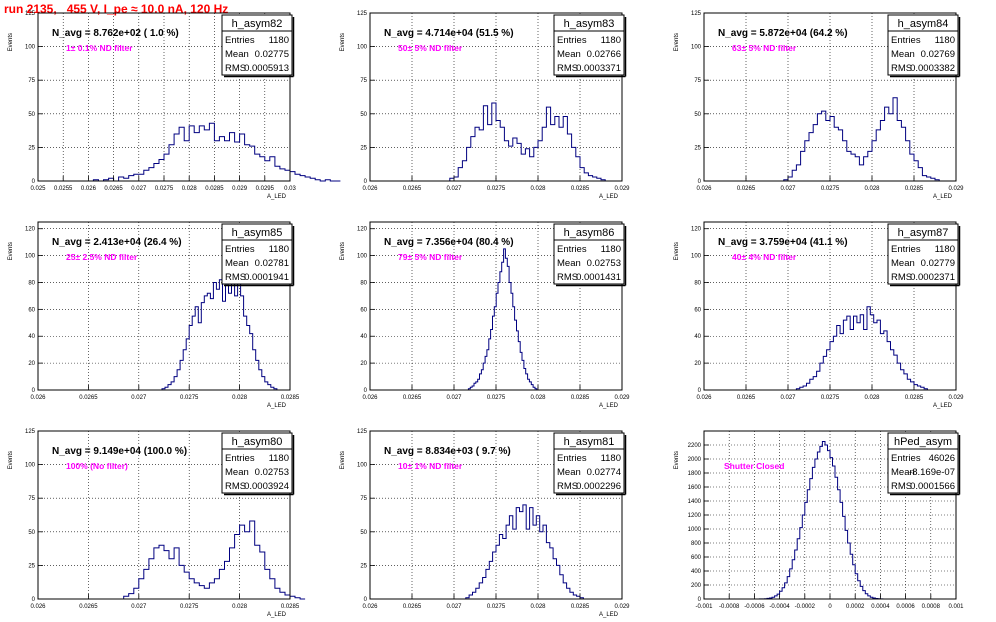 This screenshot has width=996, height=622. Describe the element at coordinates (932, 277) in the screenshot. I see `stats-value: 0.0002371` at that location.